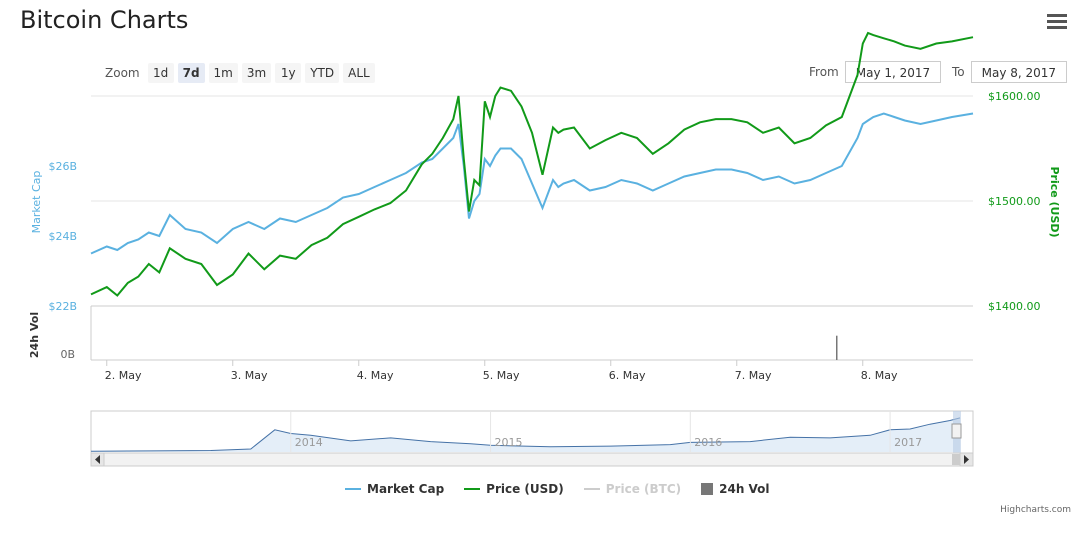 The height and width of the screenshot is (538, 1091). What do you see at coordinates (62, 166) in the screenshot?
I see `y-left-tick-label: $26B` at bounding box center [62, 166].